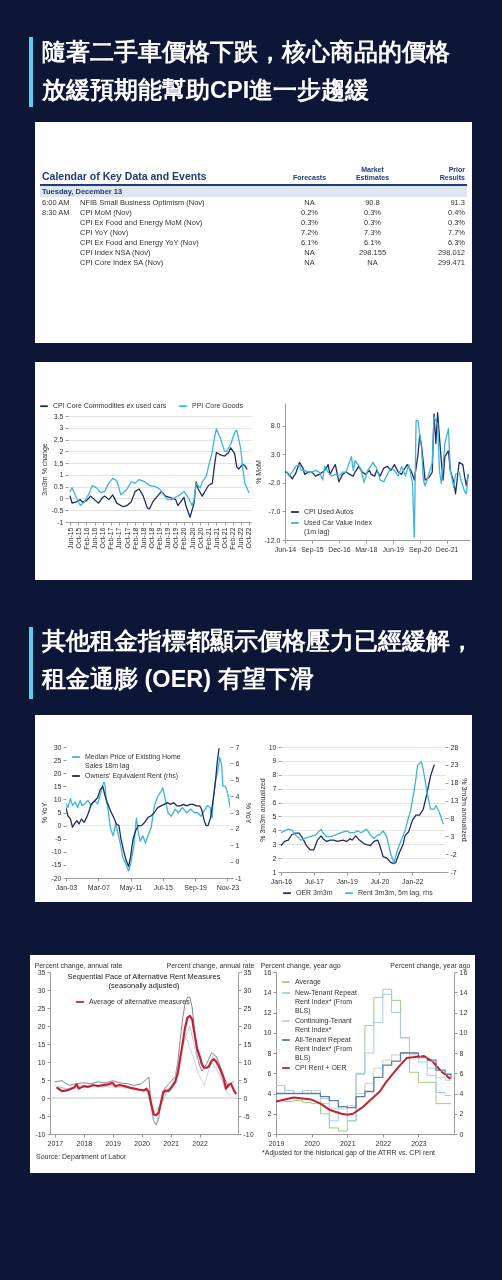 This screenshot has height=1280, width=502. I want to click on text: 其他租金指標都顯示價格壓力已經緩解，租金通膨 (OER) 有望下滑, so click(258, 660).